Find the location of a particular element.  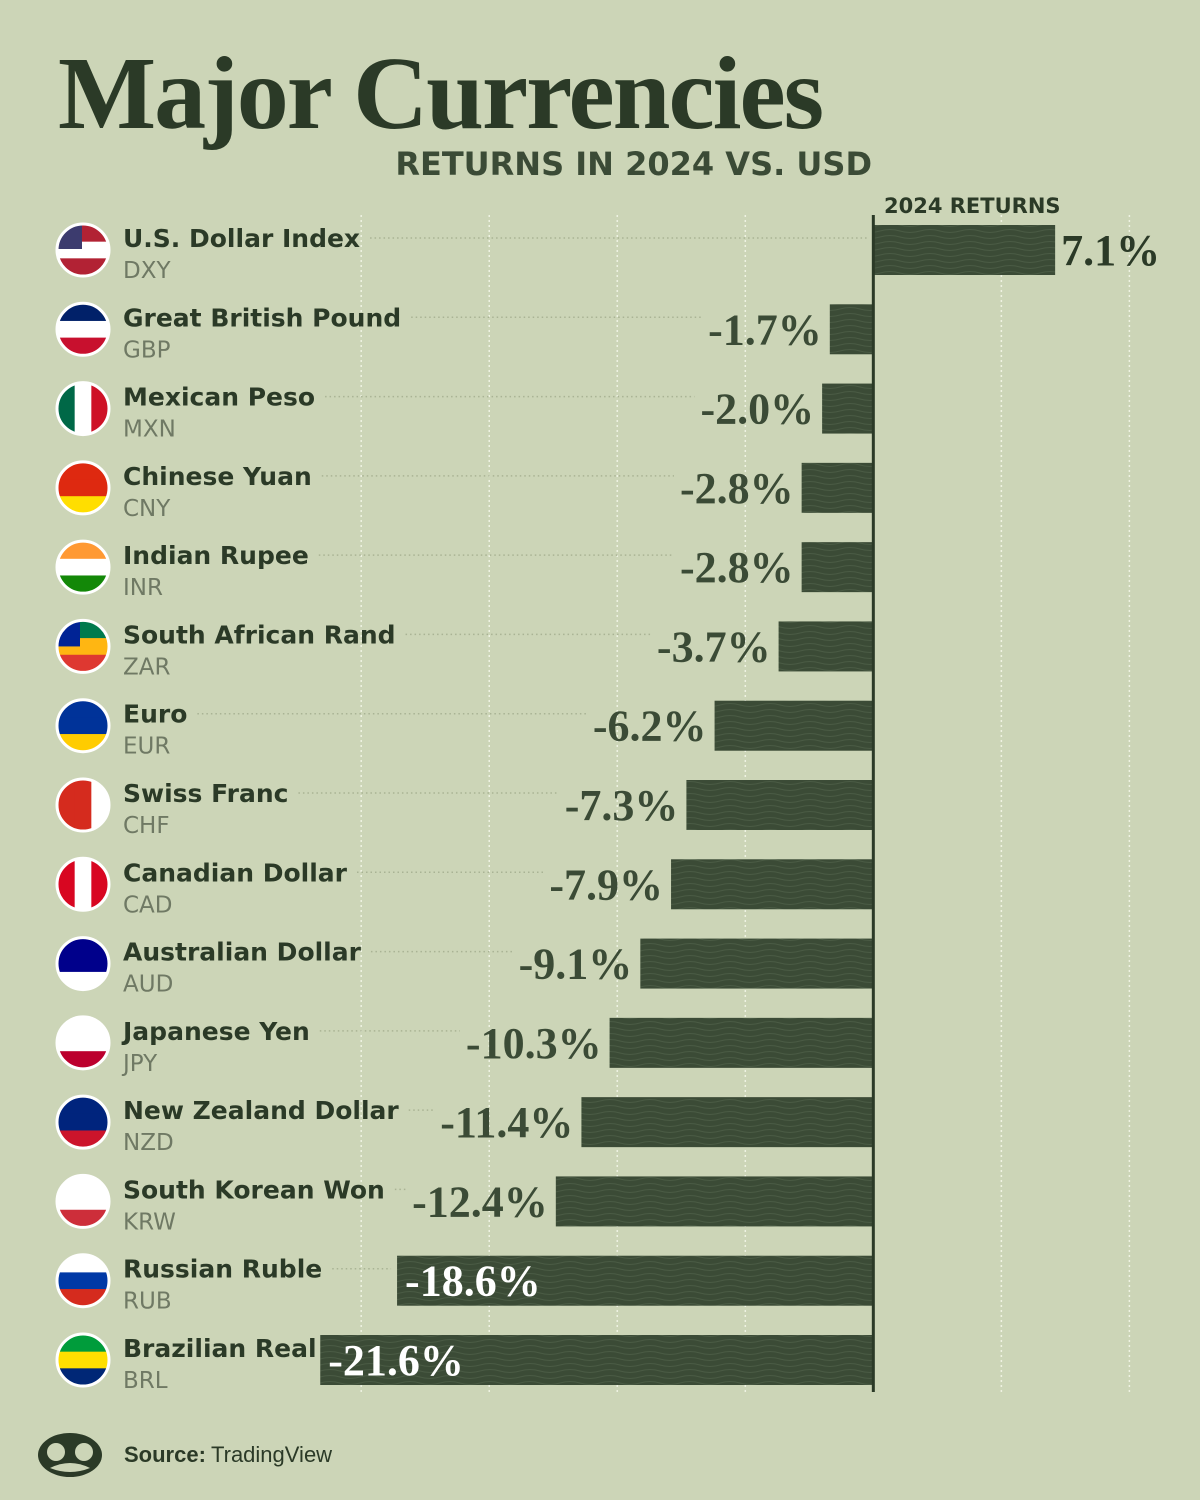

category-label: Swiss Franc is located at coordinates (205, 793).